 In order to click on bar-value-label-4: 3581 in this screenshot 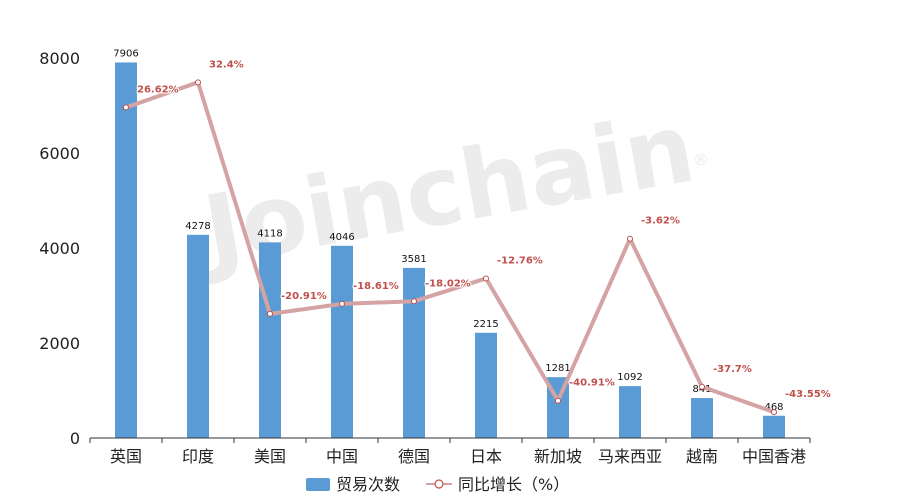, I will do `click(413, 259)`.